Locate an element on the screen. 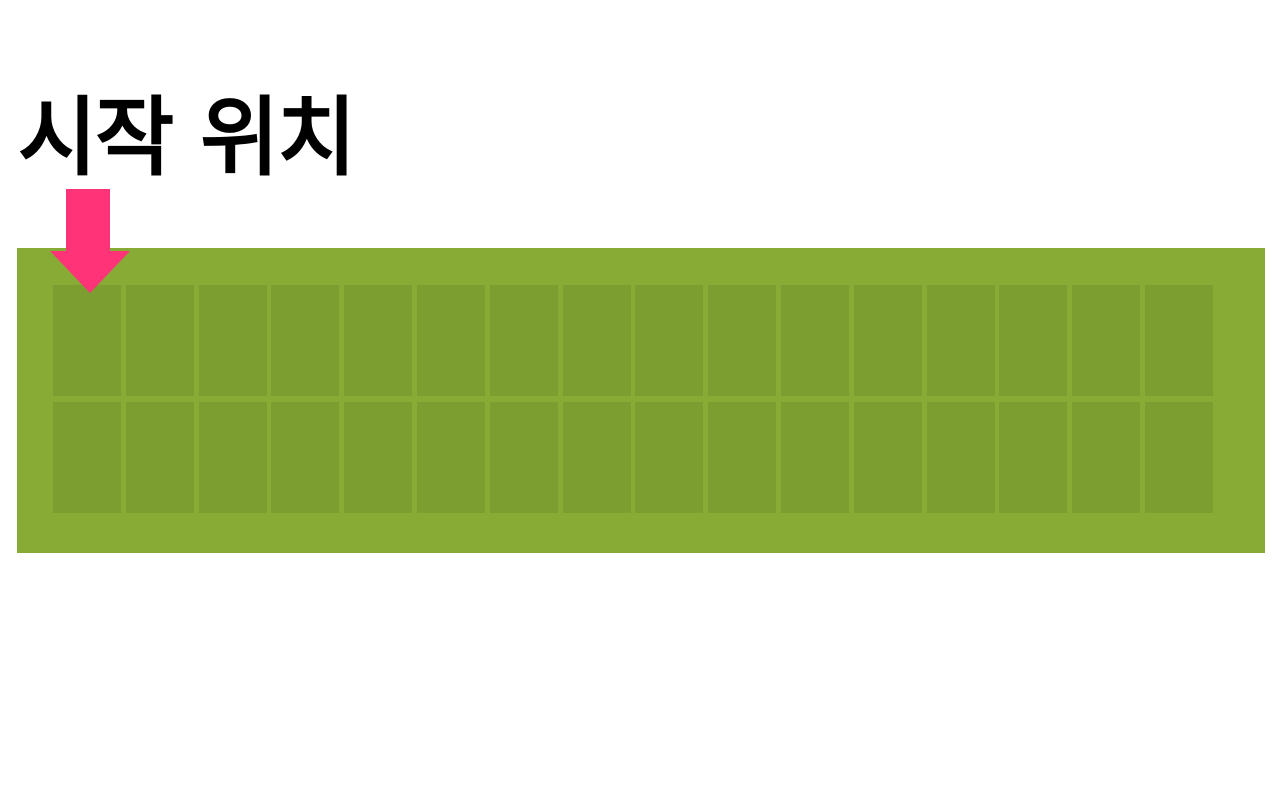 The width and height of the screenshot is (1280, 800). arrow-shape is located at coordinates (90, 241).